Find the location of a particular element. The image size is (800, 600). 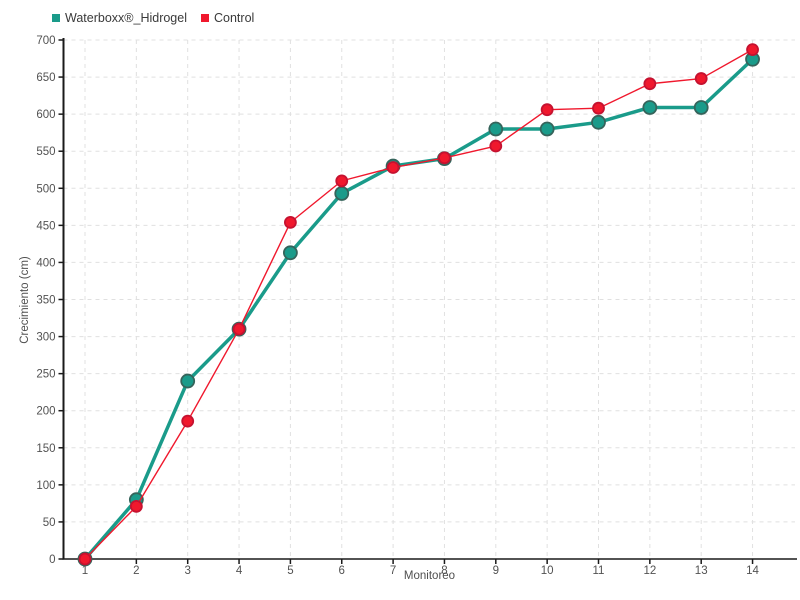

x-tick-label: 9 is located at coordinates (496, 571).